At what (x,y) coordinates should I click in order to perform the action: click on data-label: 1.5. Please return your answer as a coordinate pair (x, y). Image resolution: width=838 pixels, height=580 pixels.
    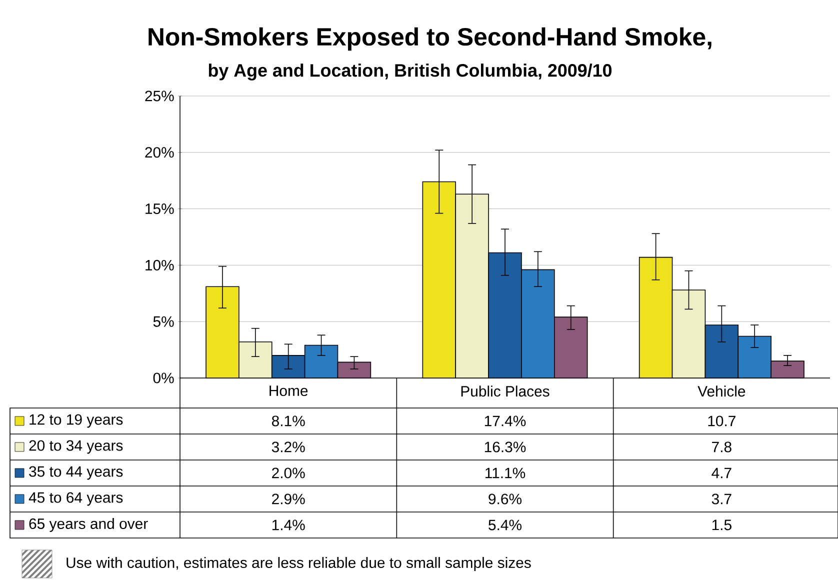
    Looking at the image, I should click on (722, 525).